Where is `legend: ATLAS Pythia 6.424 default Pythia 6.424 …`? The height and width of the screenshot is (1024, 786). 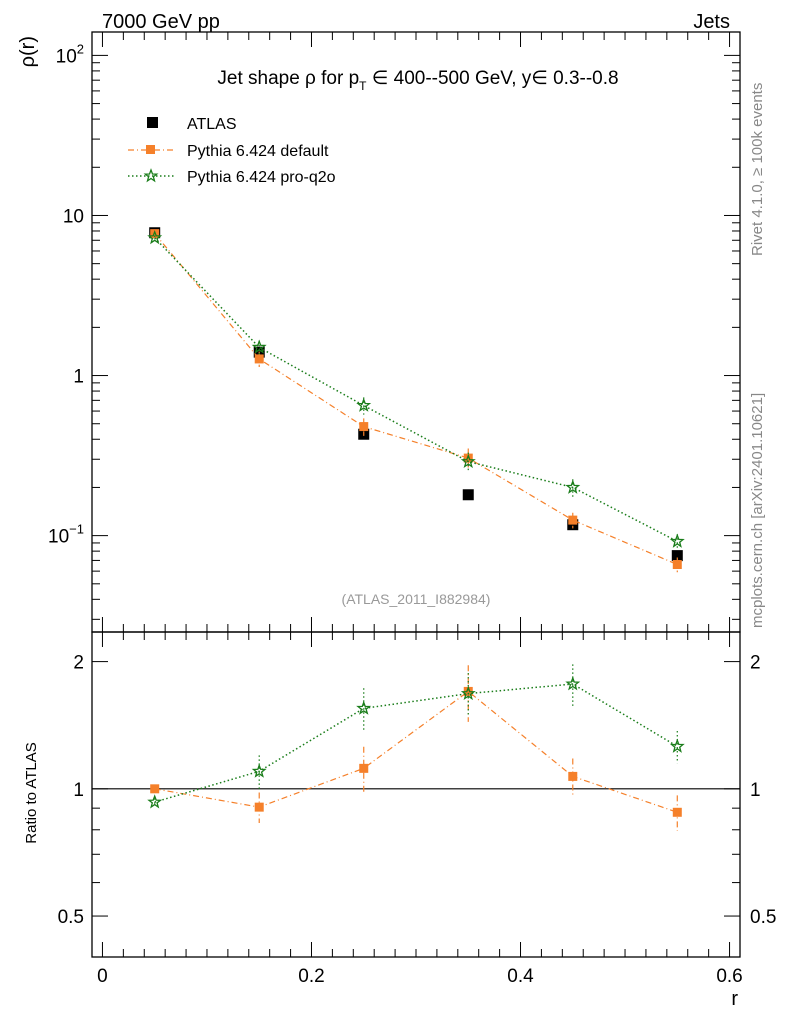
legend: ATLAS Pythia 6.424 default Pythia 6.424 … is located at coordinates (232, 151).